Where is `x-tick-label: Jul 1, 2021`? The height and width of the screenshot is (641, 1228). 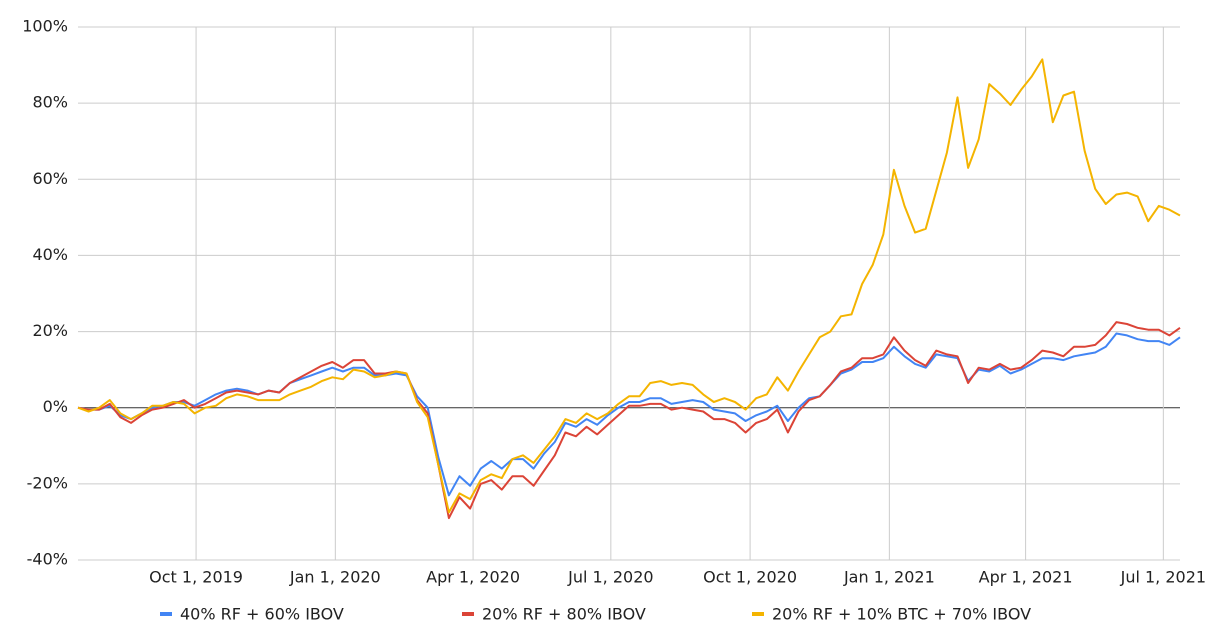
x-tick-label: Jul 1, 2021 is located at coordinates (1163, 577).